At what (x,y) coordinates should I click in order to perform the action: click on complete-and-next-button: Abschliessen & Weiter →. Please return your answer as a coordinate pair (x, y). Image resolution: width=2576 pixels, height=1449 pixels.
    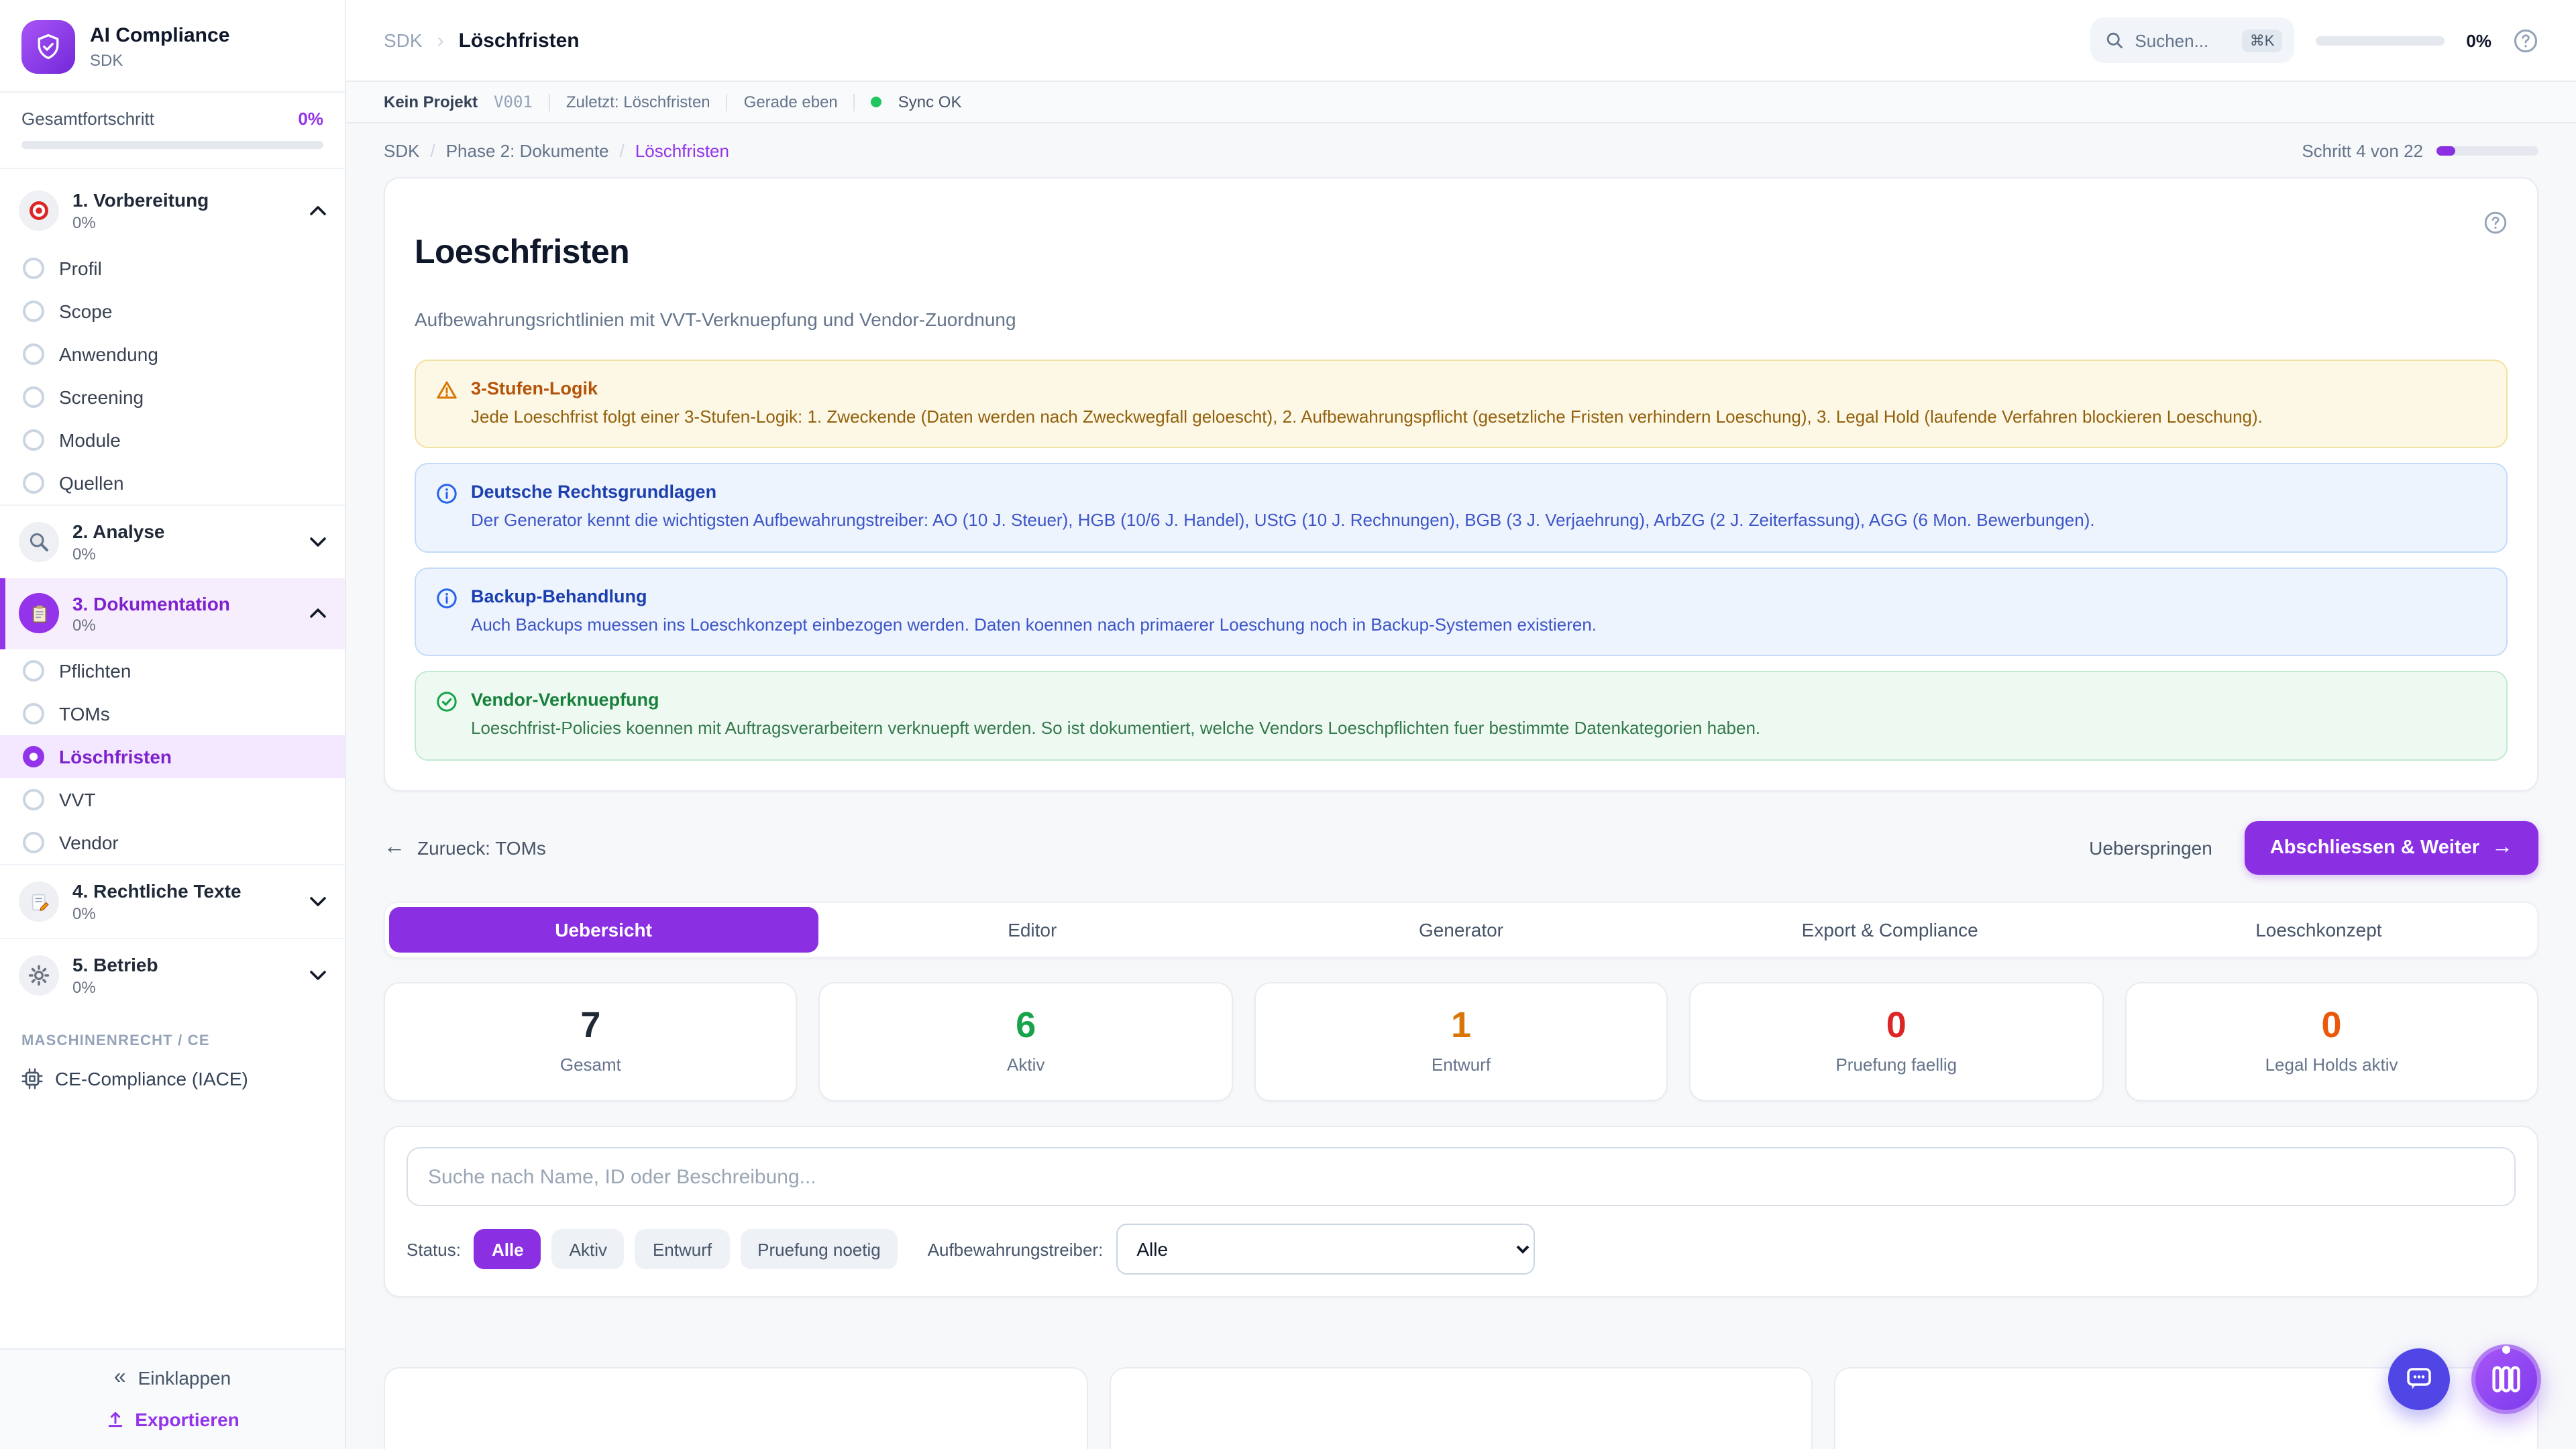
    Looking at the image, I should click on (2391, 847).